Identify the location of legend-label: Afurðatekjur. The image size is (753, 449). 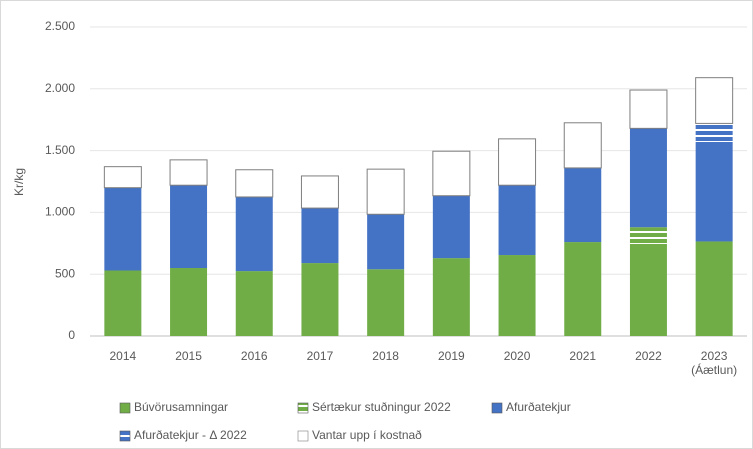
(538, 407).